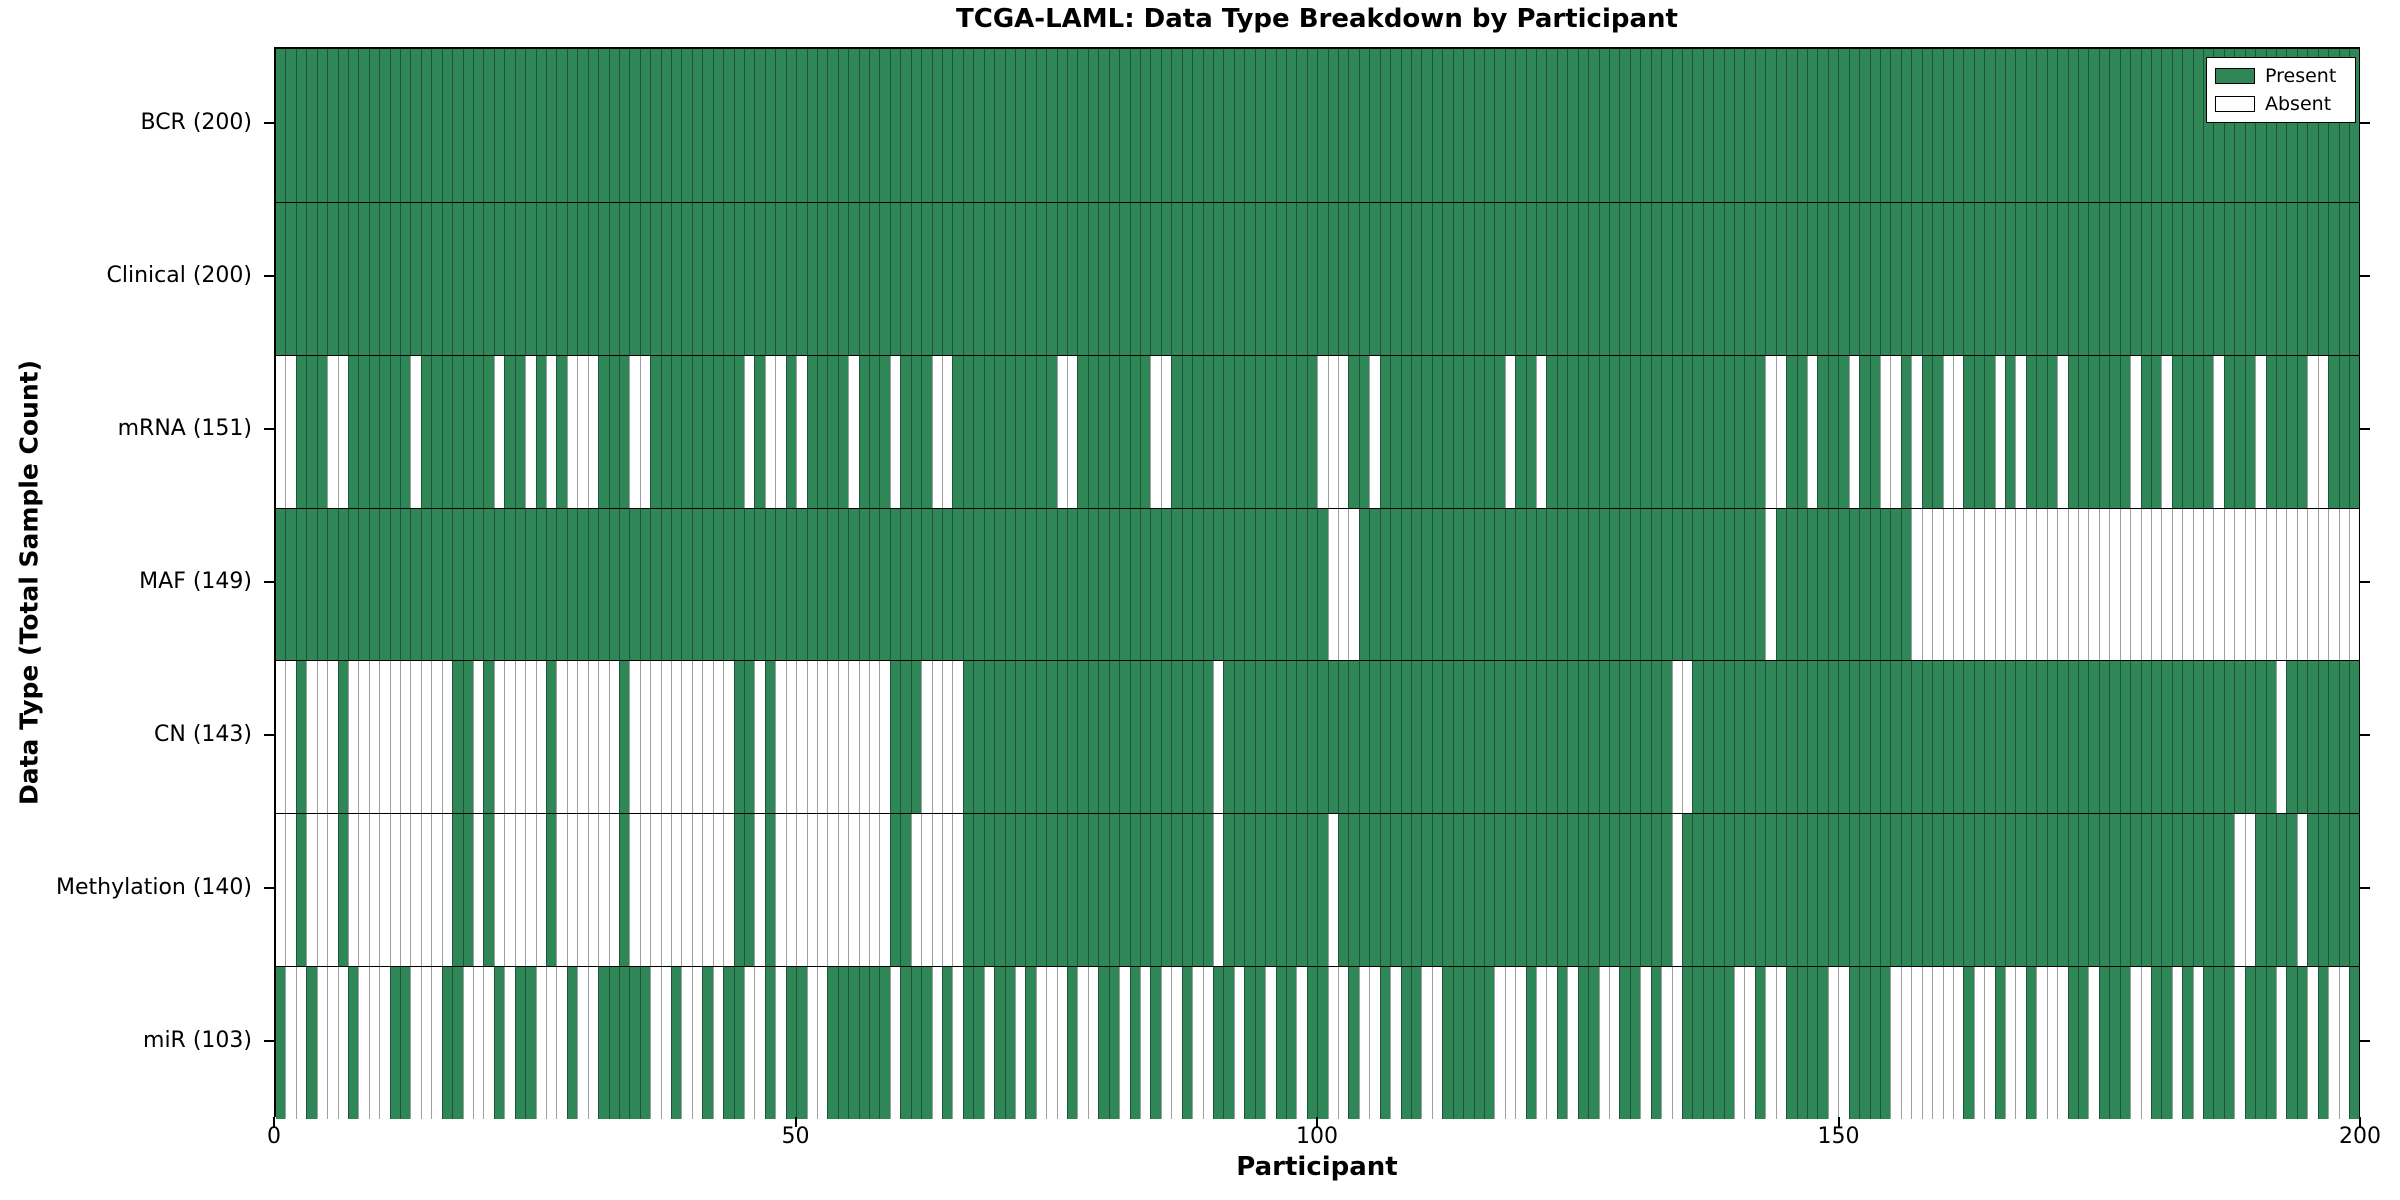 This screenshot has width=2400, height=1200. Describe the element at coordinates (2360, 1122) in the screenshot. I see `x-tick-mark` at that location.